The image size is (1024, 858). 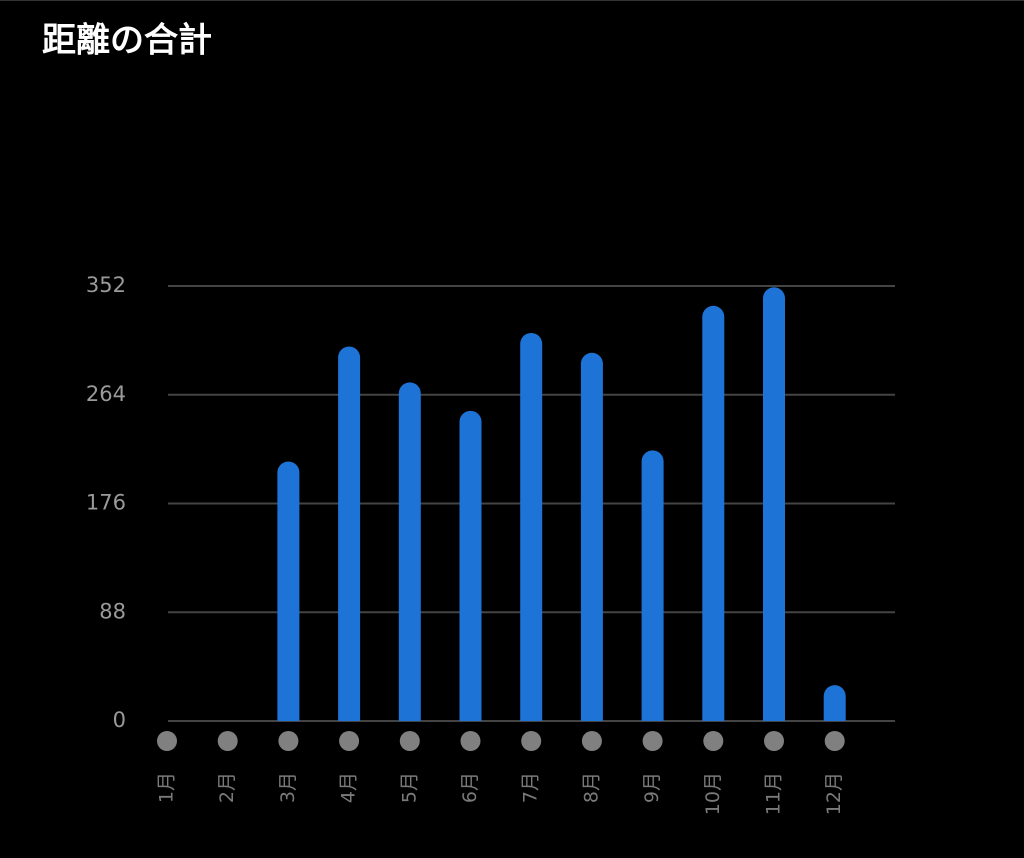 I want to click on x-tick-label: 7月, so click(x=531, y=787).